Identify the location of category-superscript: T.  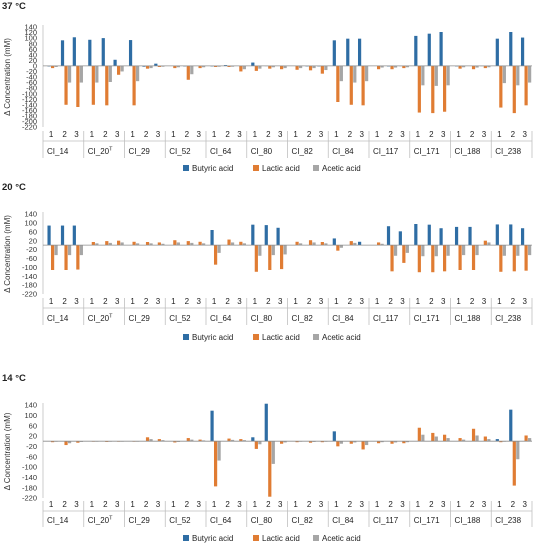
(111, 519).